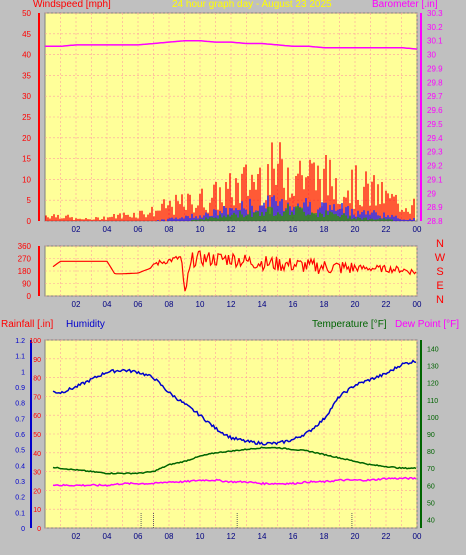 This screenshot has width=466, height=555. Describe the element at coordinates (435, 68) in the screenshot. I see `baro-y-tick-label: 29.9` at that location.